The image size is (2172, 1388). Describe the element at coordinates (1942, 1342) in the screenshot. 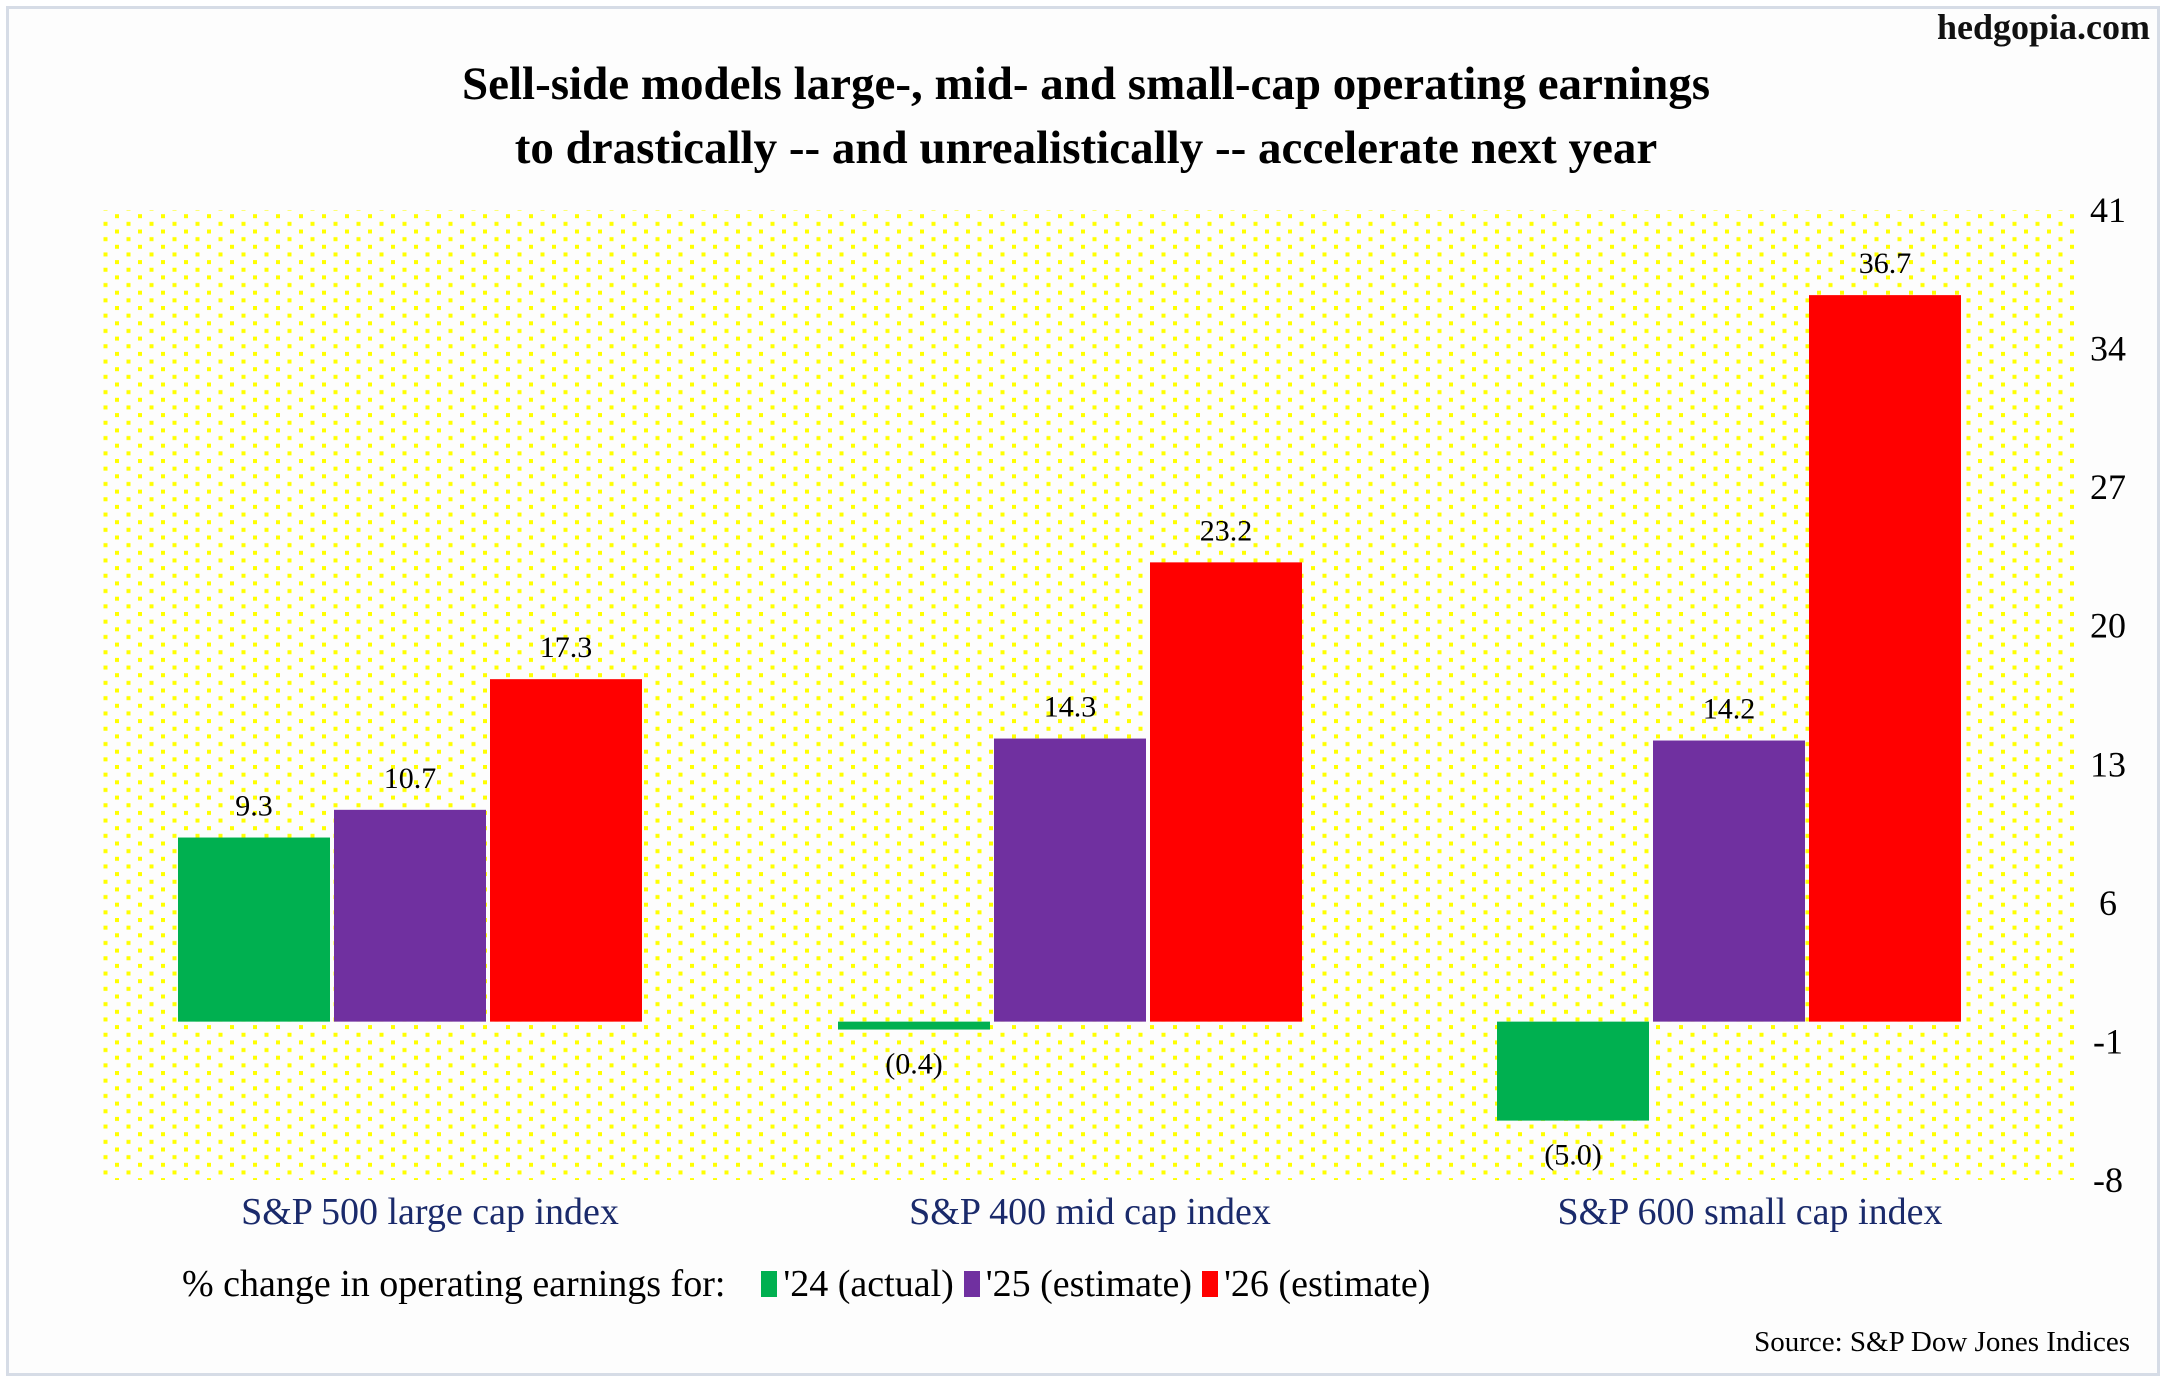

I see `source-note: Source: S&P Dow Jones Indices` at that location.